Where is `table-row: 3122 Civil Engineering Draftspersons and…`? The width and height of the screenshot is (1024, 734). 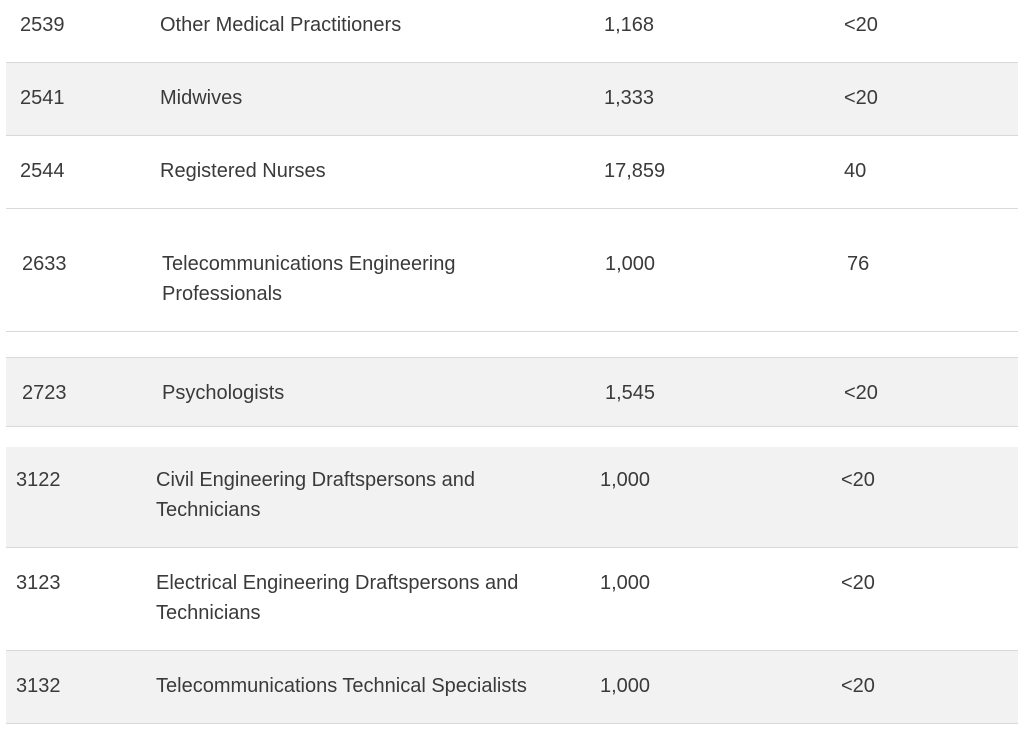
table-row: 3122 Civil Engineering Draftspersons and… is located at coordinates (512, 497).